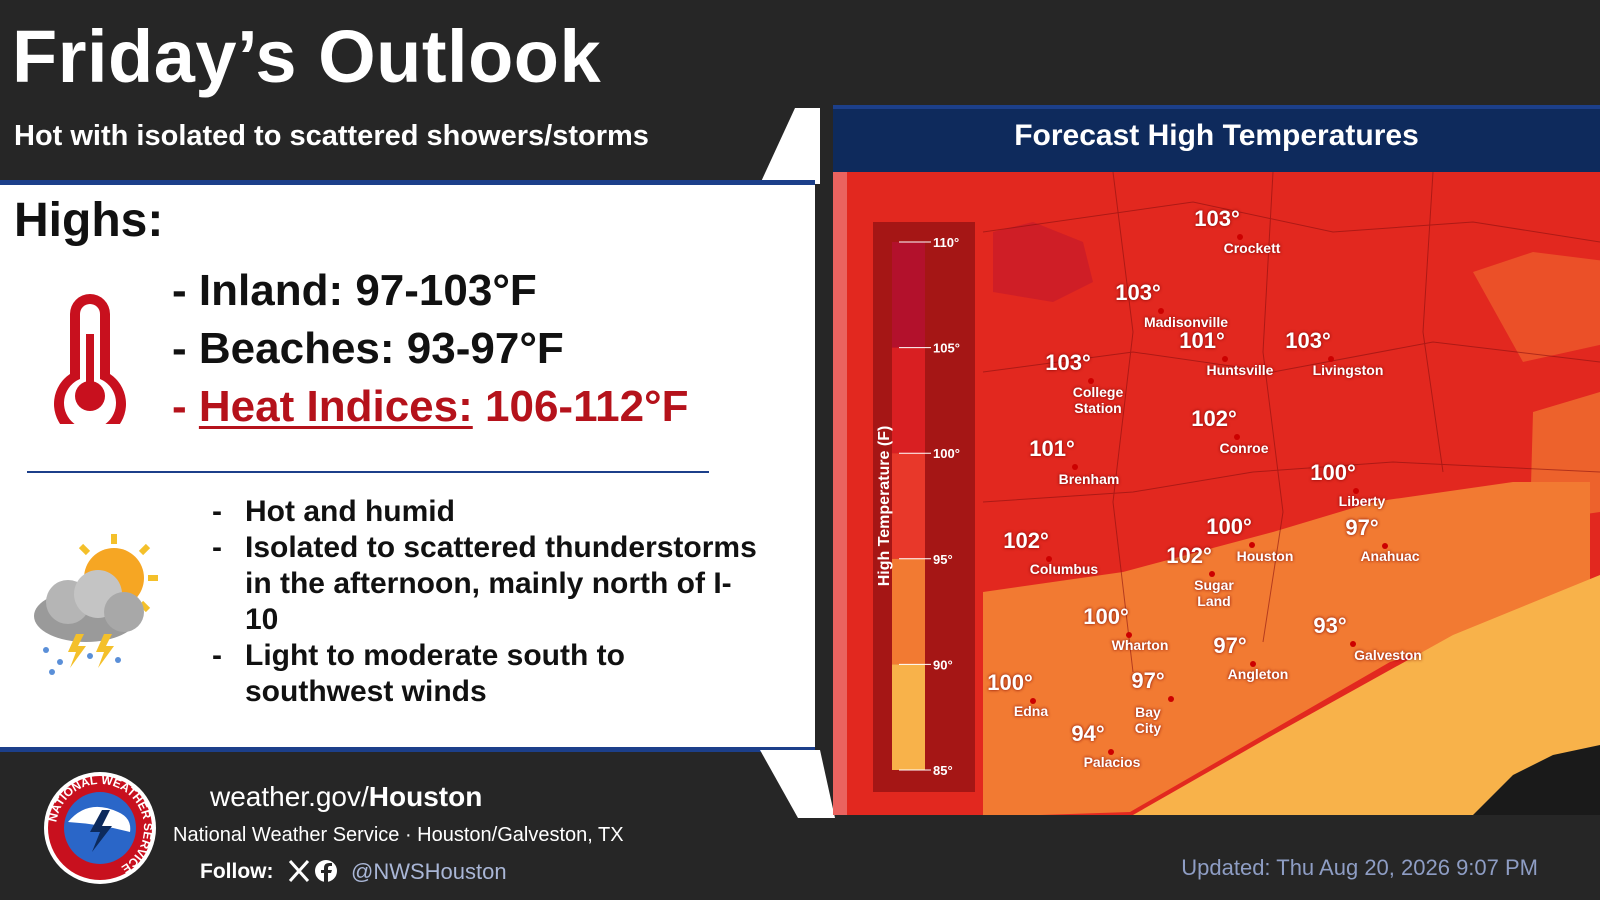 The width and height of the screenshot is (1600, 900). I want to click on map-title-bar, so click(1216, 138).